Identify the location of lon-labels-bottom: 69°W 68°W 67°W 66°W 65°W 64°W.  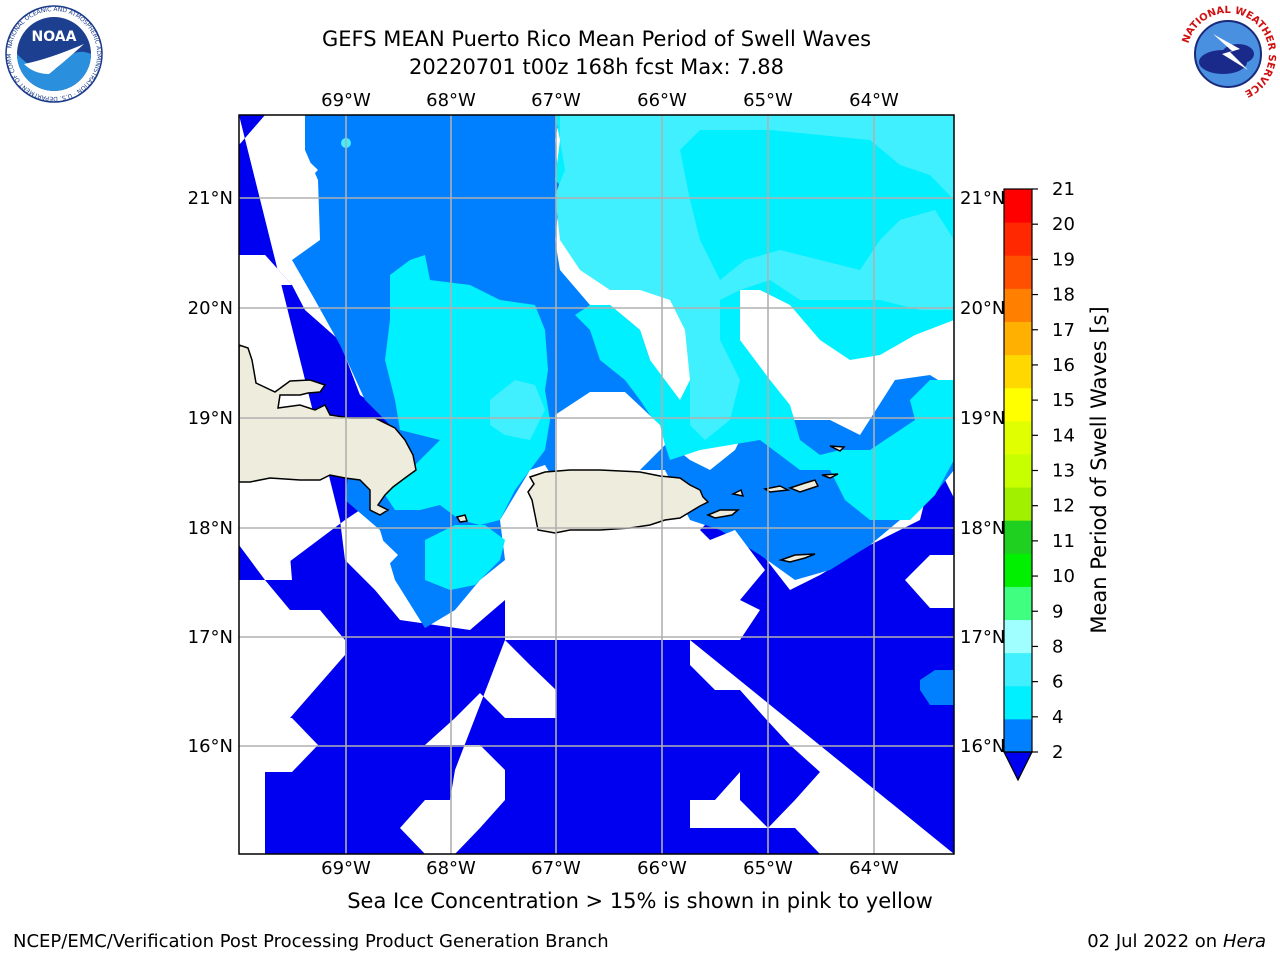
(610, 868).